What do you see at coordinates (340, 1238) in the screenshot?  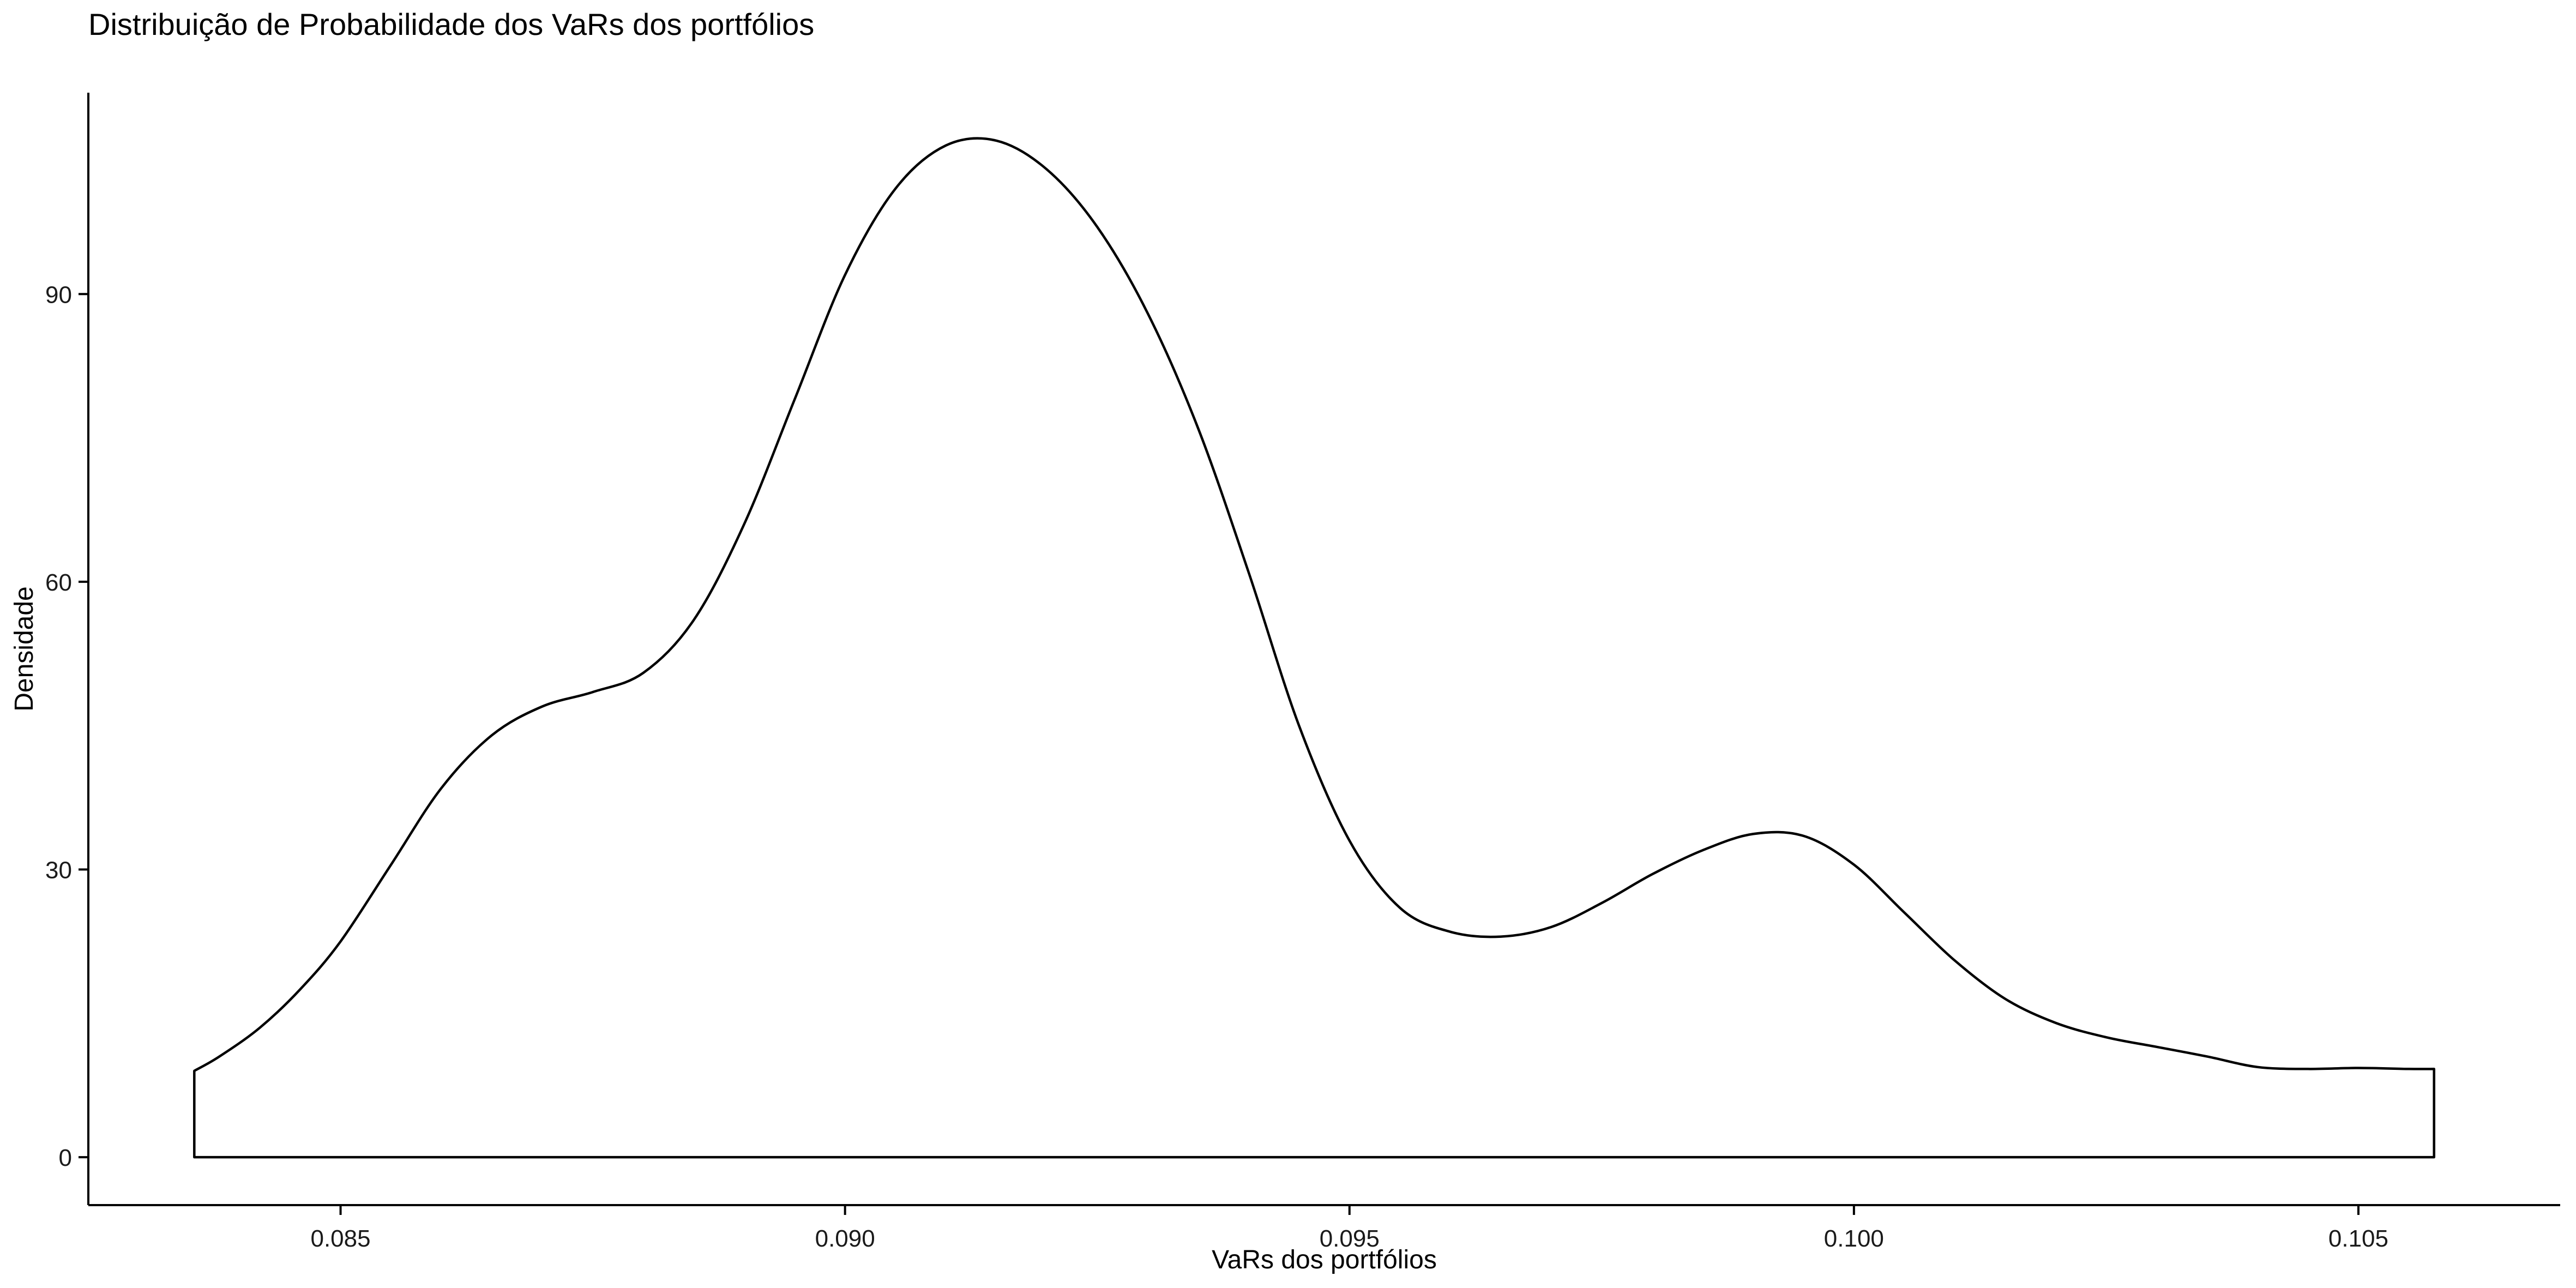 I see `x-tick-label: 0.085` at bounding box center [340, 1238].